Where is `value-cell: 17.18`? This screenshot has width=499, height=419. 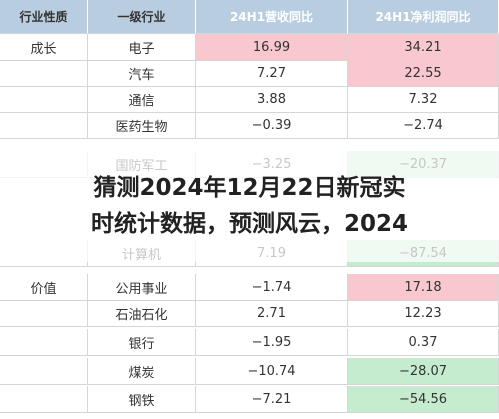
value-cell: 17.18 is located at coordinates (423, 287).